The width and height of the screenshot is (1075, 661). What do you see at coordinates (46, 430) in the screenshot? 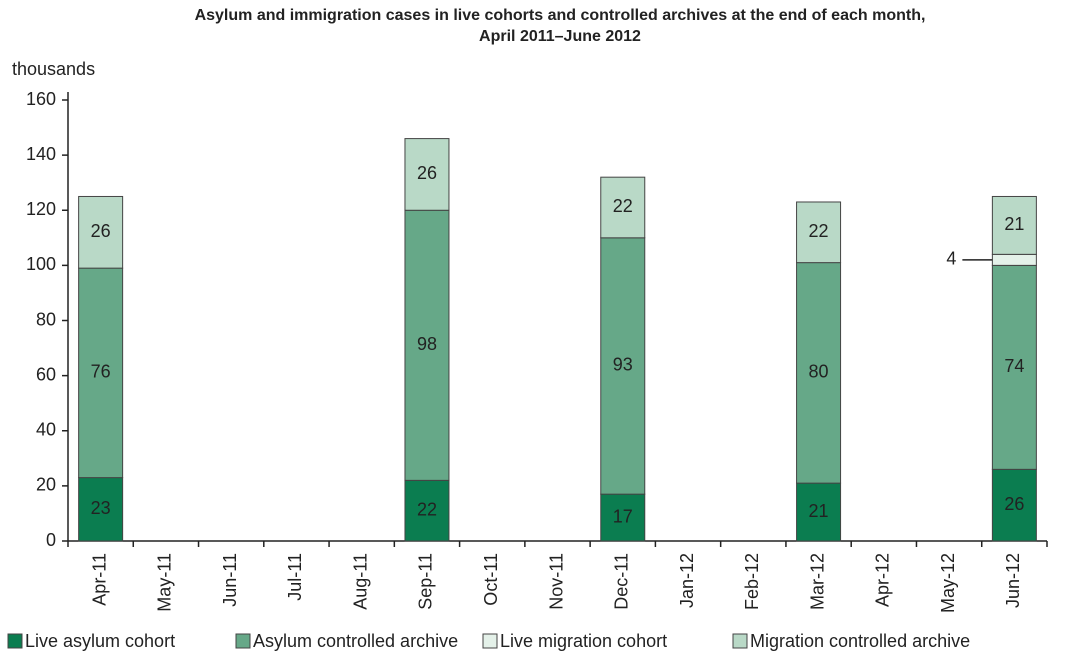
I see `y-tick-label: 40` at bounding box center [46, 430].